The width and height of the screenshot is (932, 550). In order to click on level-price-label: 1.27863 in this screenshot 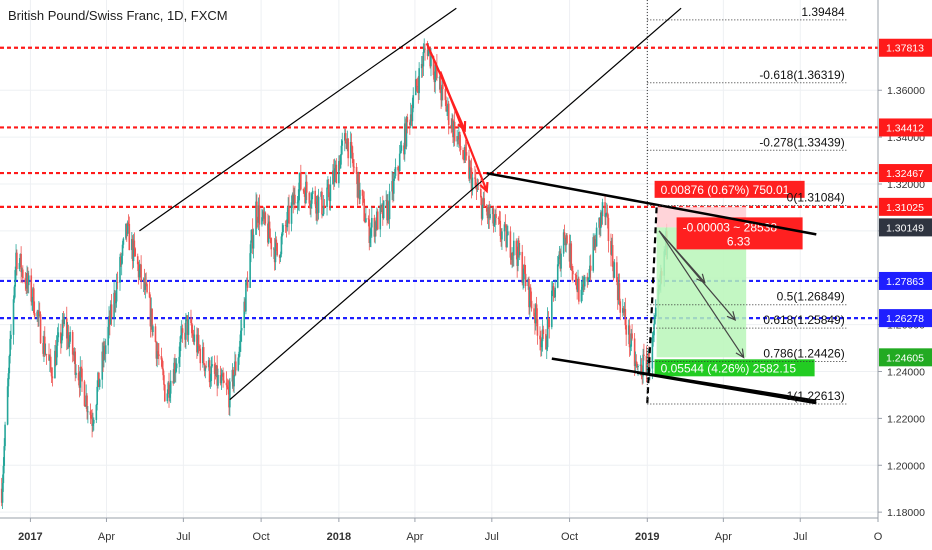, I will do `click(905, 282)`.